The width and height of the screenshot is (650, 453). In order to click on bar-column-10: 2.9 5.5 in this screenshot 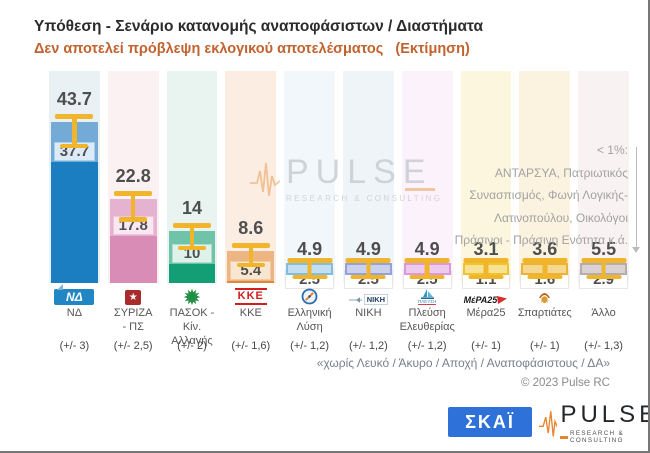, I will do `click(603, 180)`.